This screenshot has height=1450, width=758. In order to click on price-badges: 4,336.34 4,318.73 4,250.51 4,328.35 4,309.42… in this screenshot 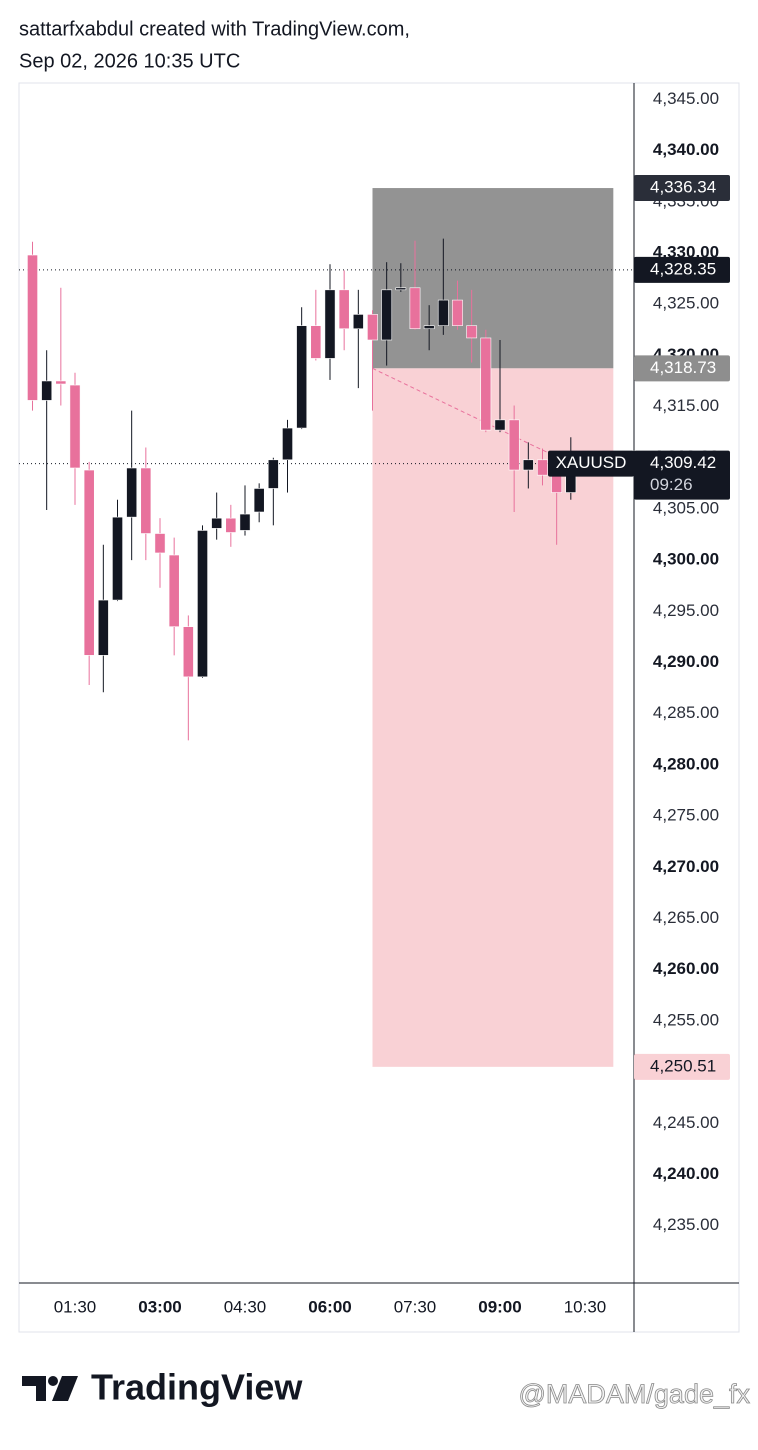, I will do `click(639, 627)`.